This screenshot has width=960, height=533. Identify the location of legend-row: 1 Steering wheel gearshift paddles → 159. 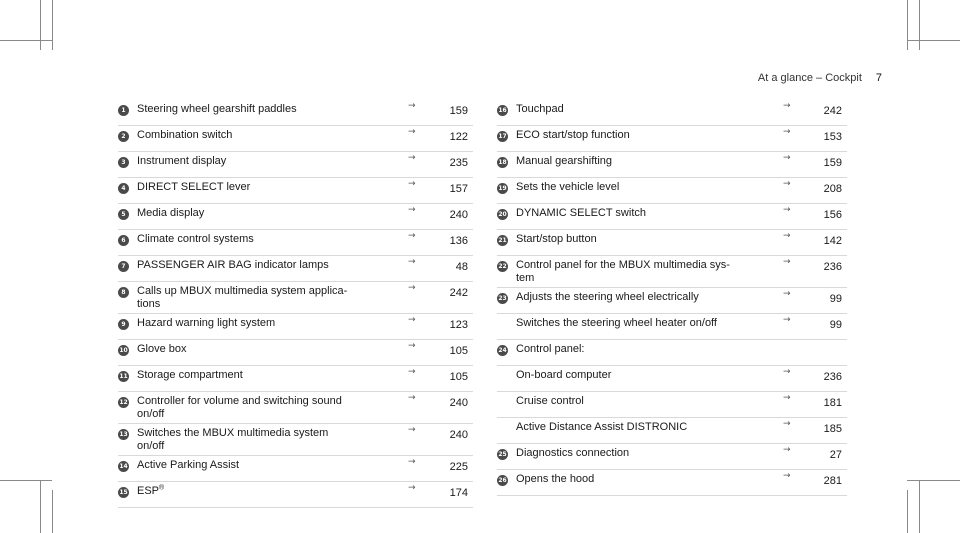
(295, 113).